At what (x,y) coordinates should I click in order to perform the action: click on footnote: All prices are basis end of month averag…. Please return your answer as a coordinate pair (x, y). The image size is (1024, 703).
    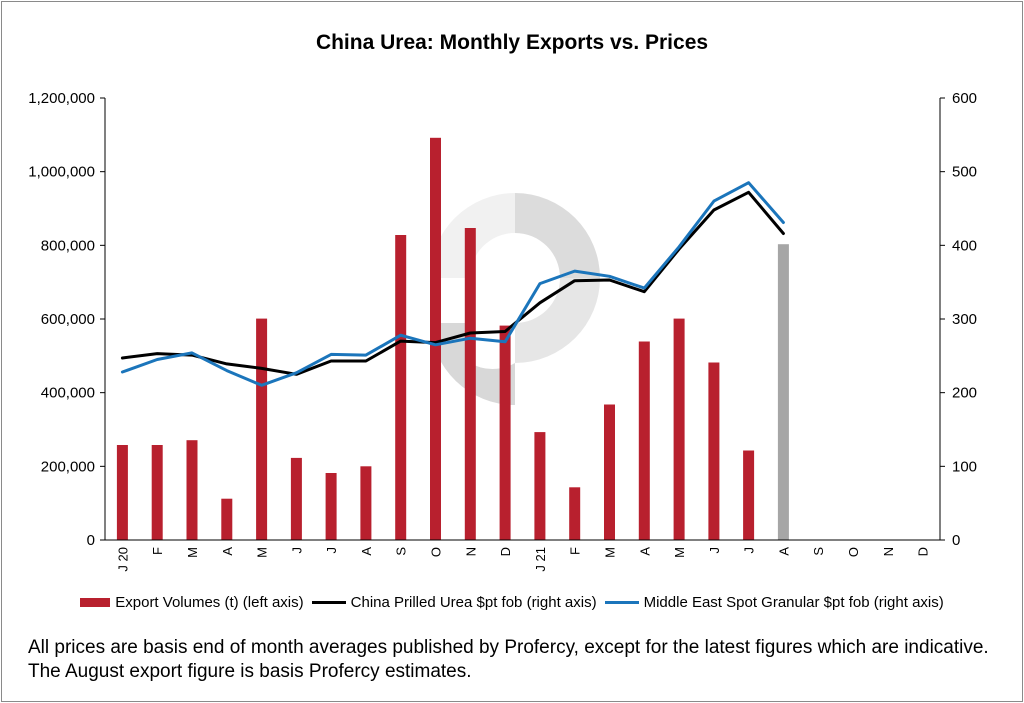
    Looking at the image, I should click on (508, 659).